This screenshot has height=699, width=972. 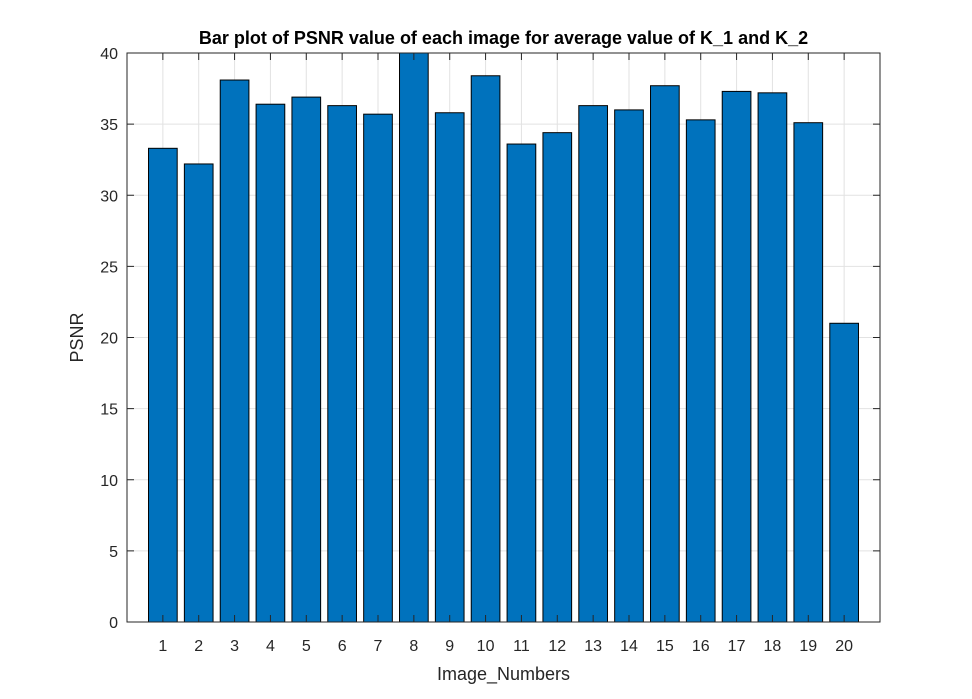 What do you see at coordinates (109, 267) in the screenshot?
I see `y-tick-label: 25` at bounding box center [109, 267].